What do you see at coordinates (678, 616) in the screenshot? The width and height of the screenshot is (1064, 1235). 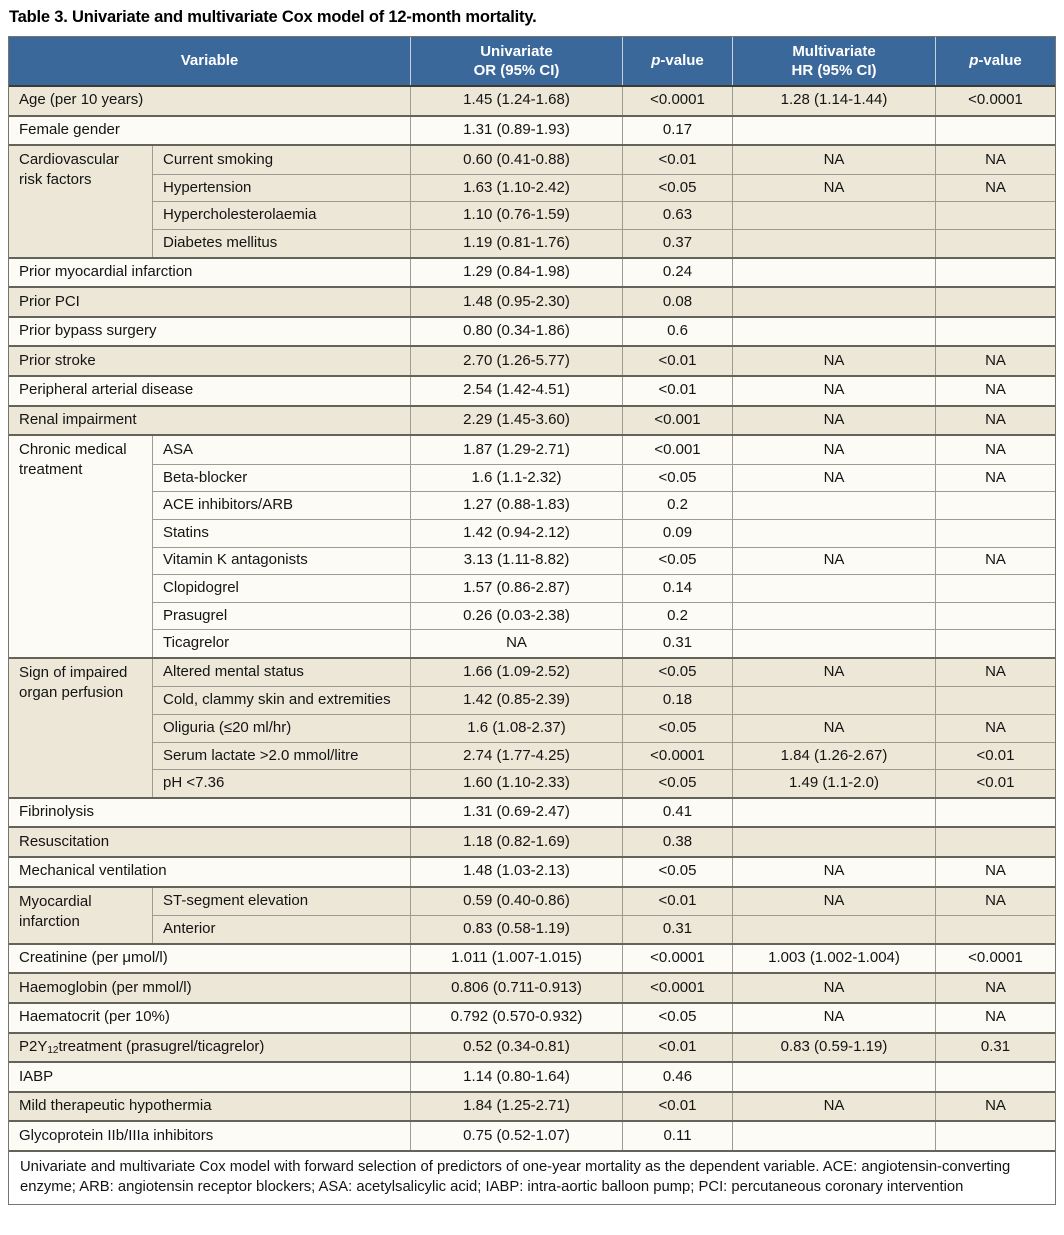 I see `p-value-cell: 0.2` at bounding box center [678, 616].